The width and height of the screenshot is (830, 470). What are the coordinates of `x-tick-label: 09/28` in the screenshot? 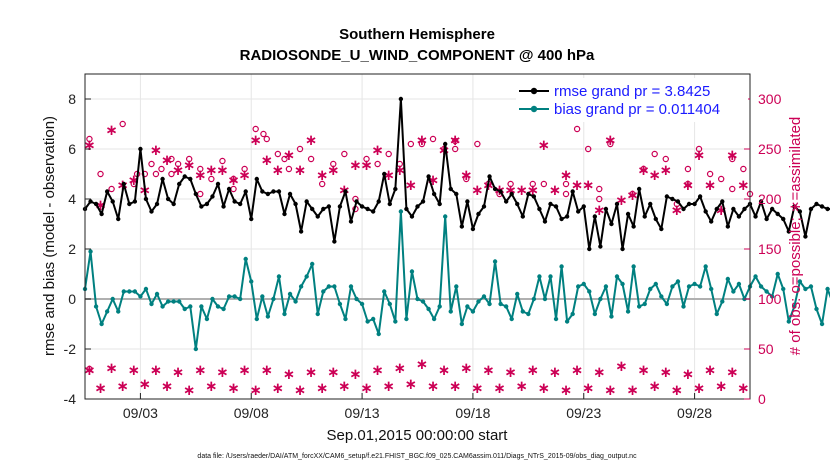 It's located at (694, 413).